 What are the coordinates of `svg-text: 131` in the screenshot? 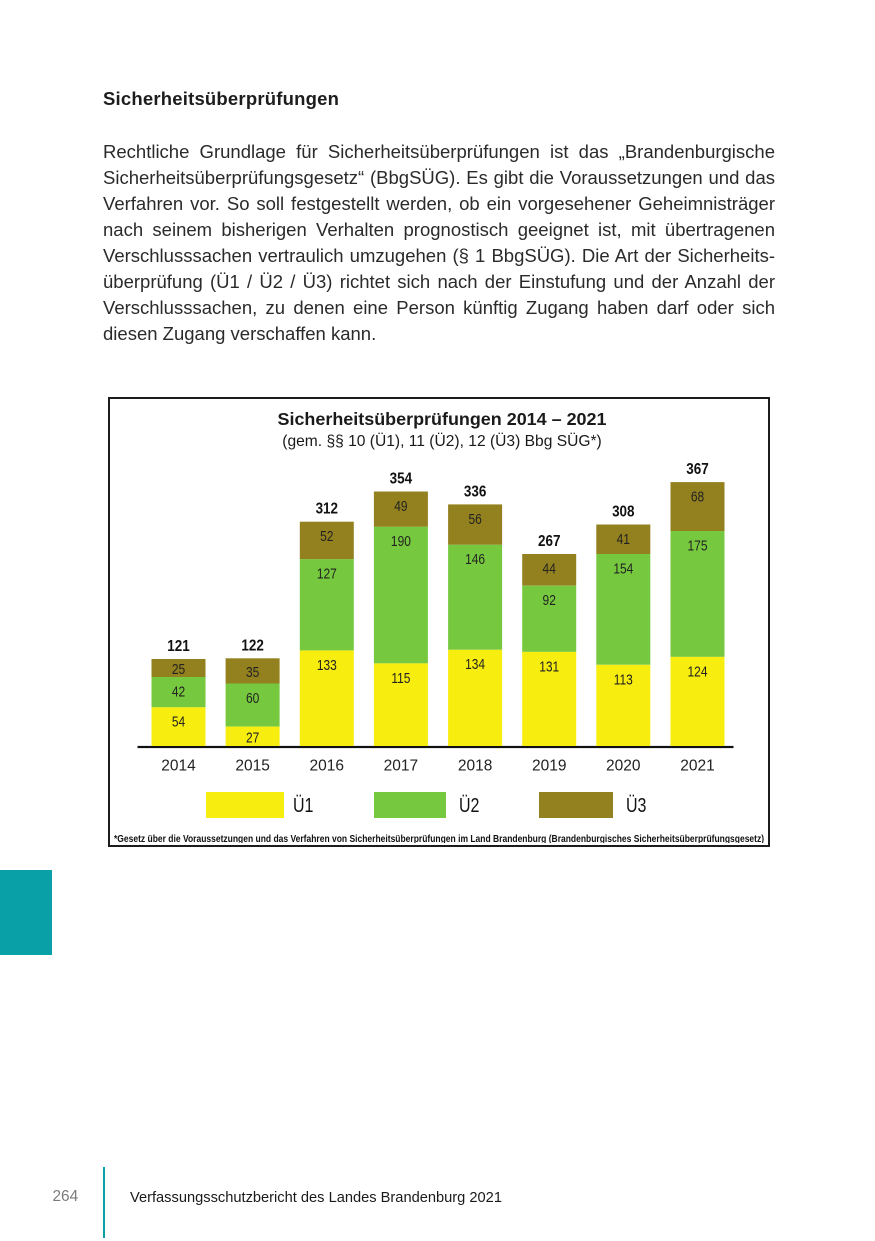 It's located at (549, 666).